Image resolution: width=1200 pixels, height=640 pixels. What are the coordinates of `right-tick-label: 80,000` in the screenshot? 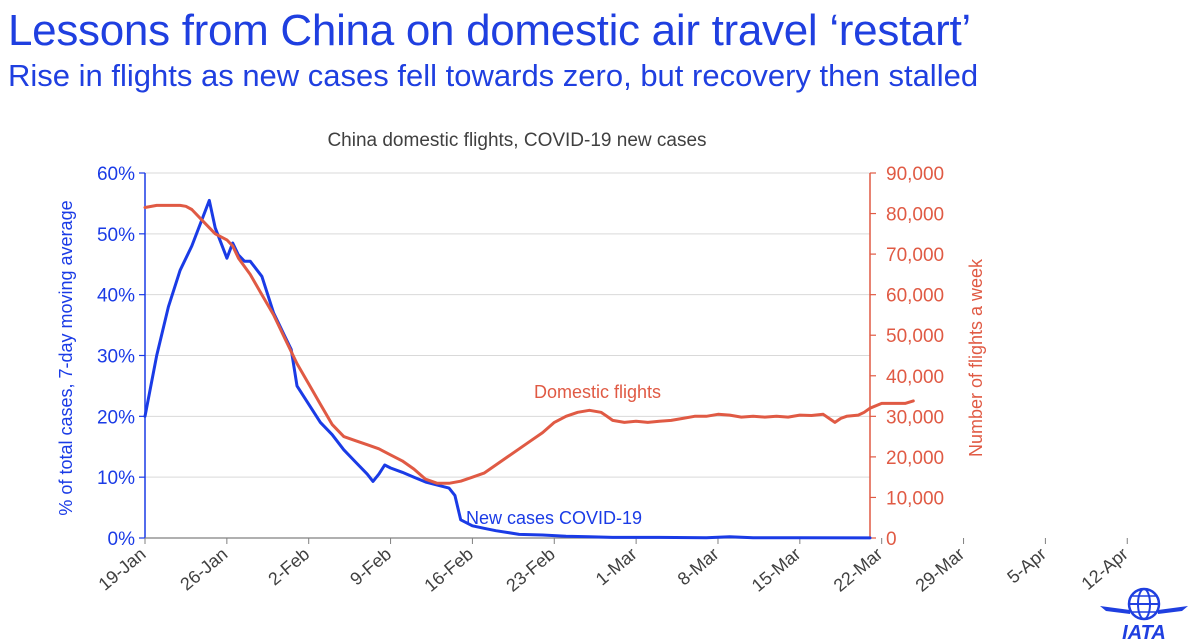 It's located at (915, 215).